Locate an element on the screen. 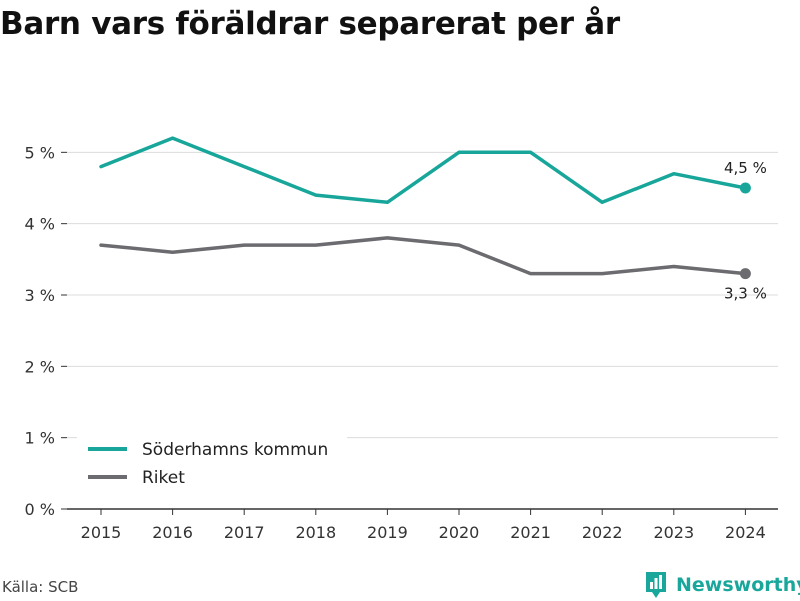 The width and height of the screenshot is (800, 601). x-axis: 2015 2016 2017 2018 2019 2020 2021 2022 2023 2024 is located at coordinates (422, 525).